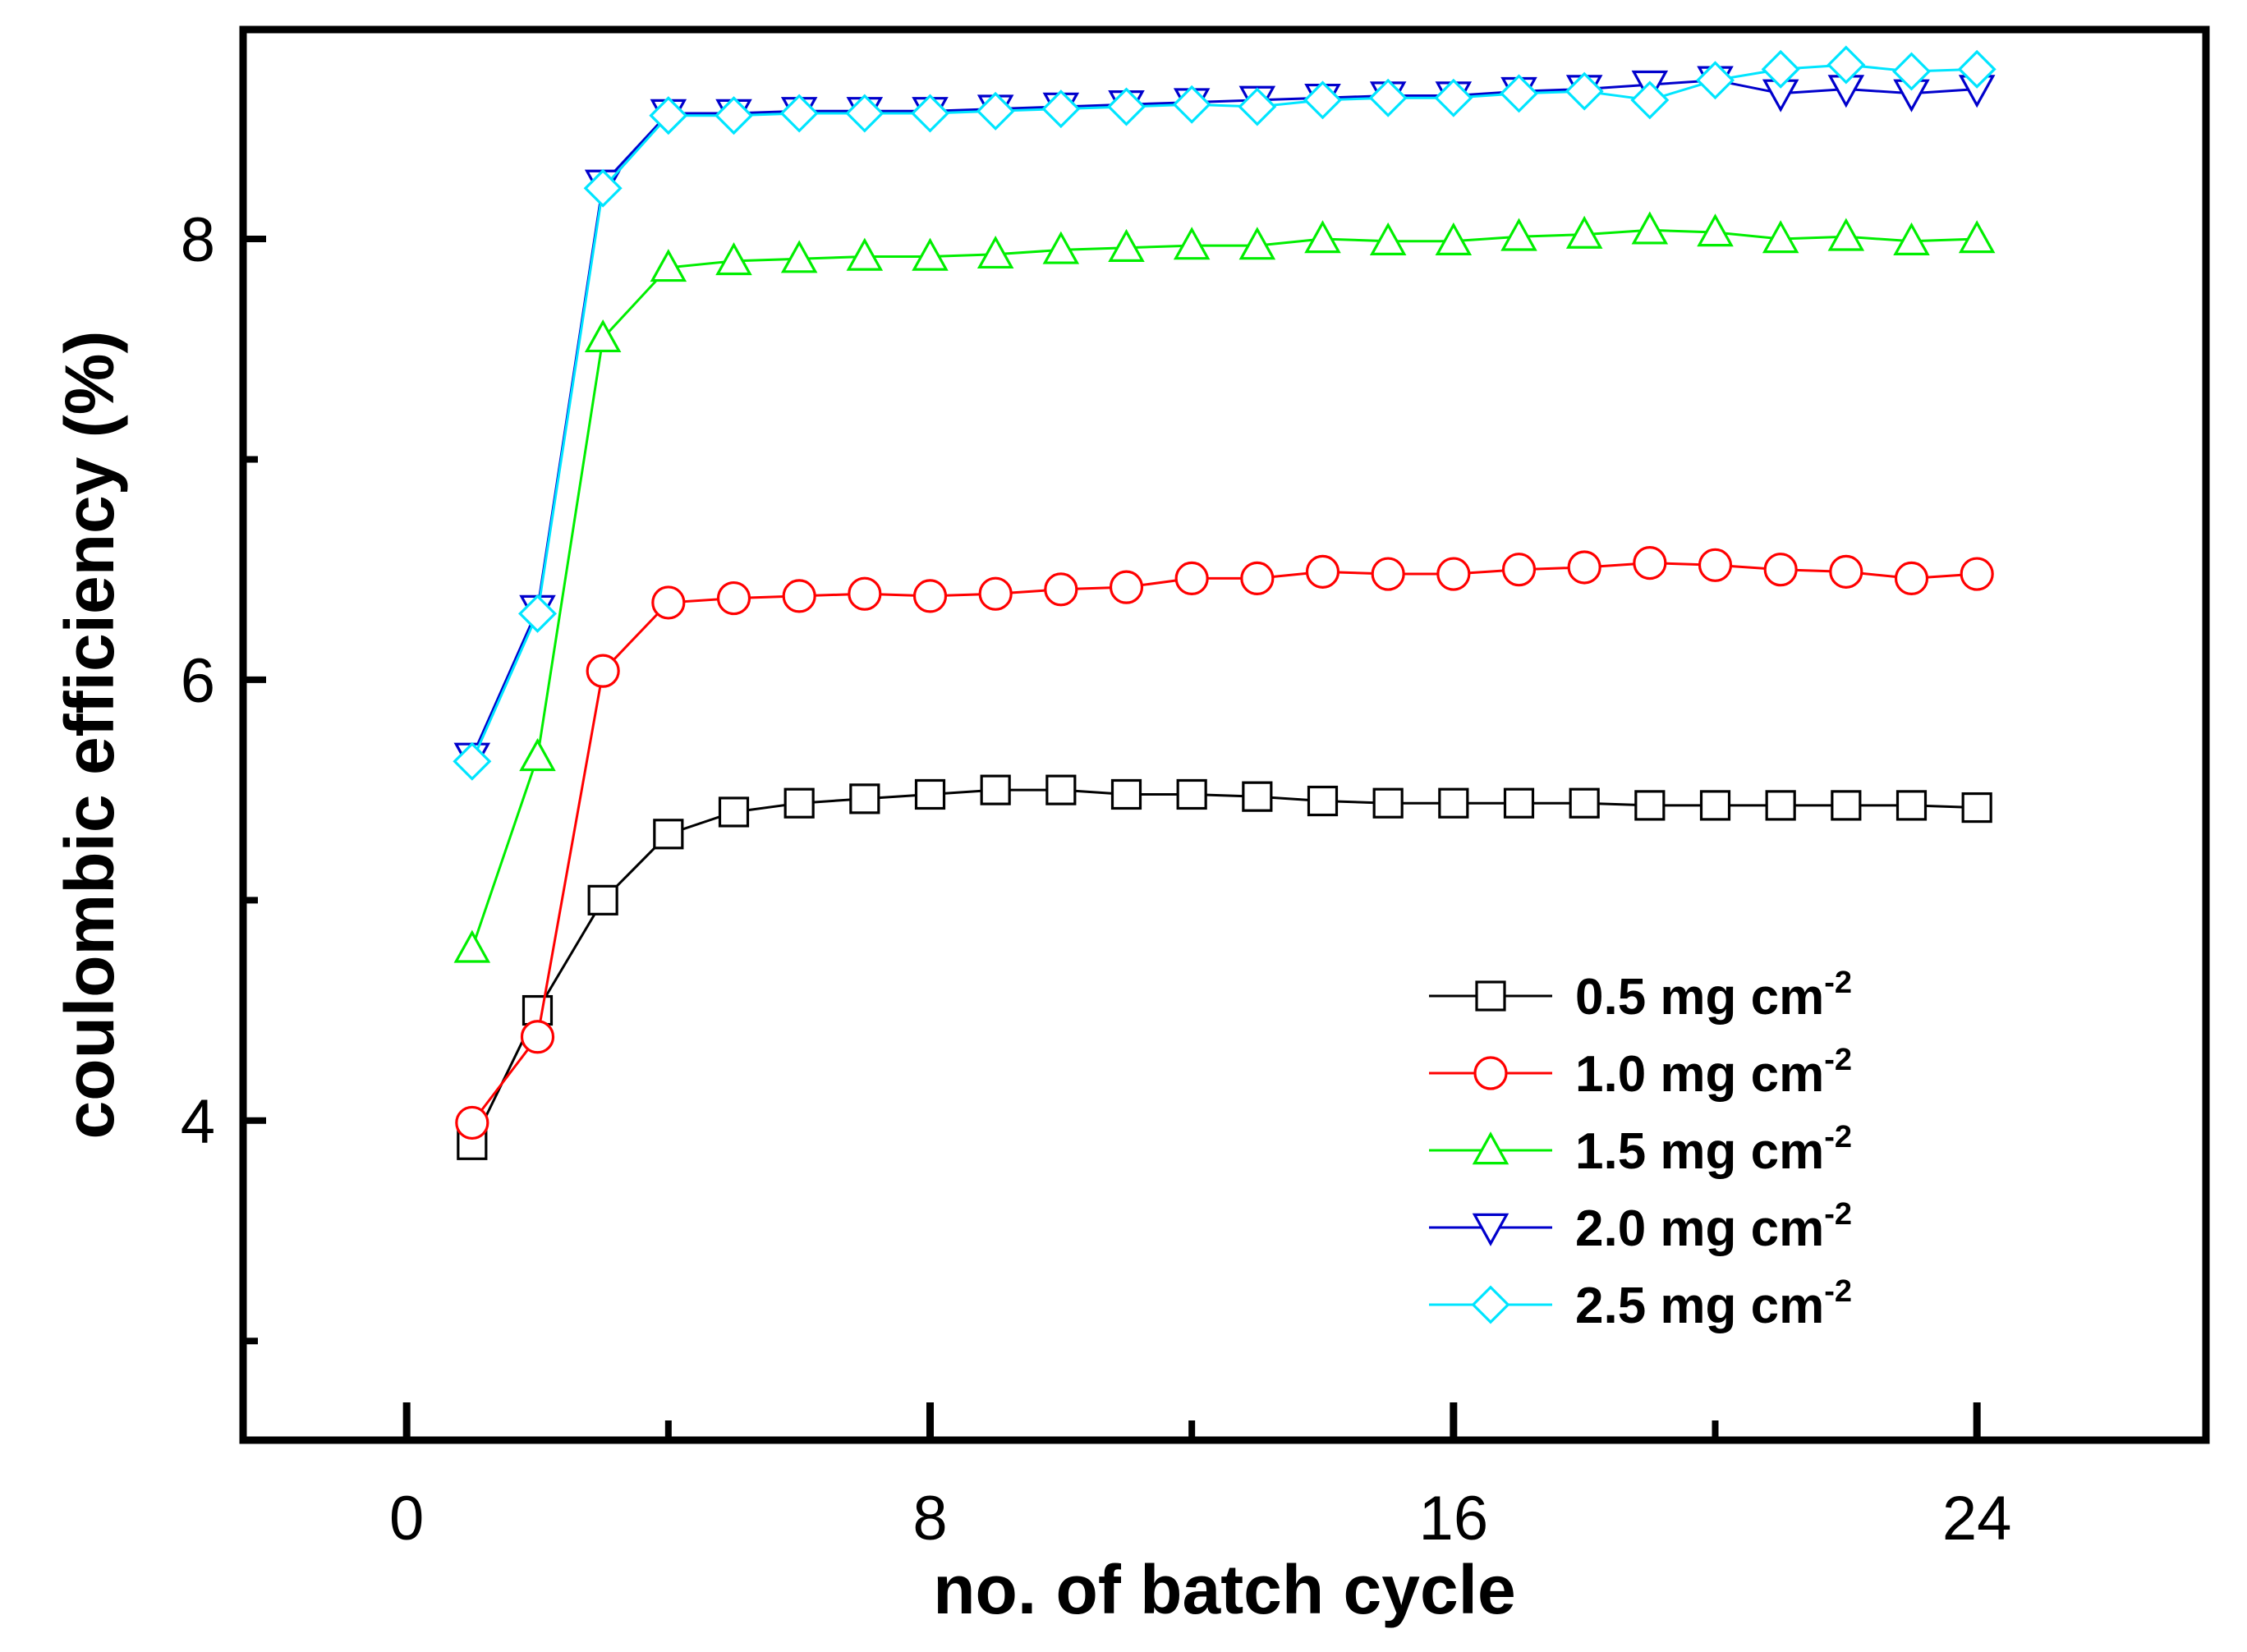  I want to click on legend-label-text: 0.5 mg cm, so click(1699, 998).